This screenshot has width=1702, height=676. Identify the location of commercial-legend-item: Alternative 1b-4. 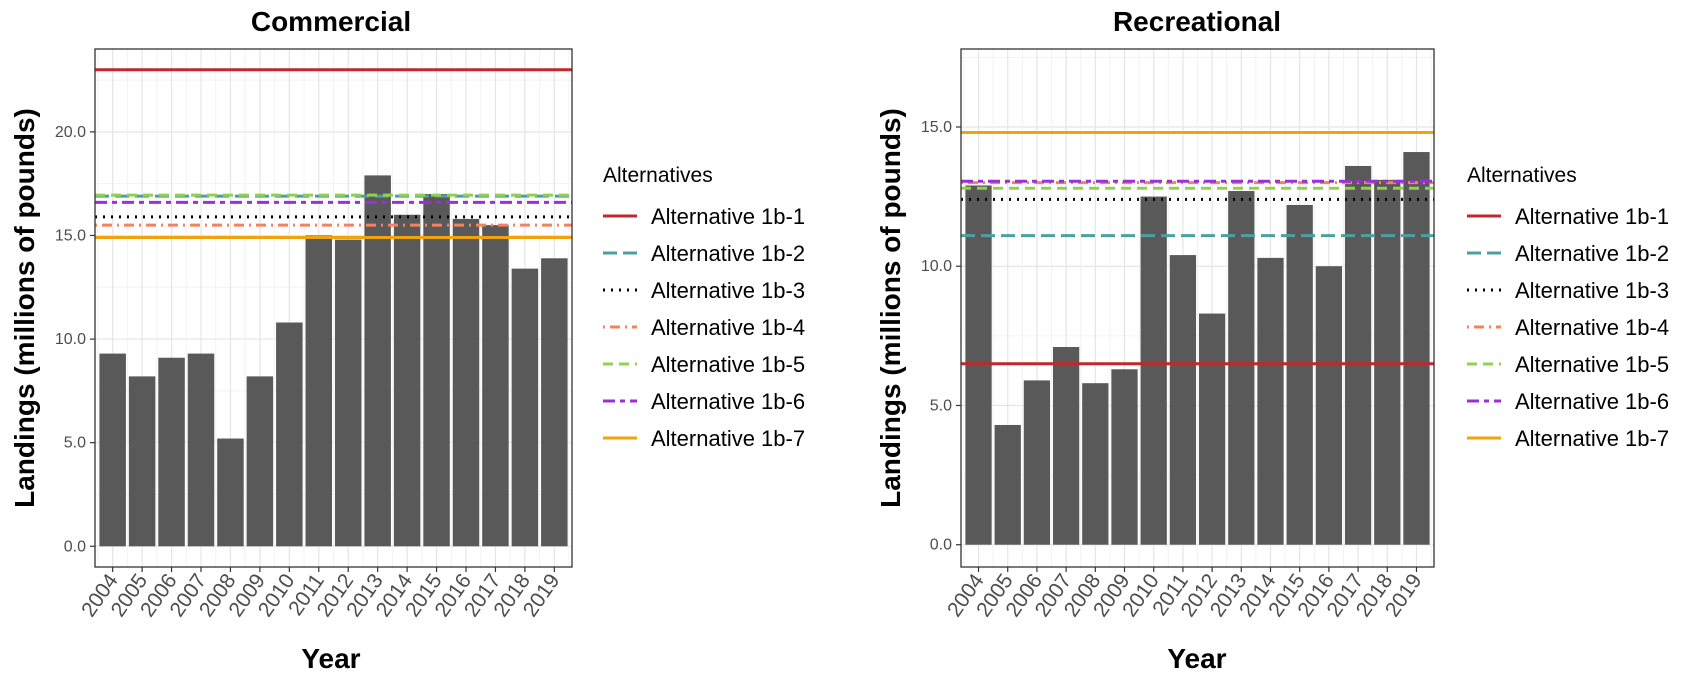
(704, 327).